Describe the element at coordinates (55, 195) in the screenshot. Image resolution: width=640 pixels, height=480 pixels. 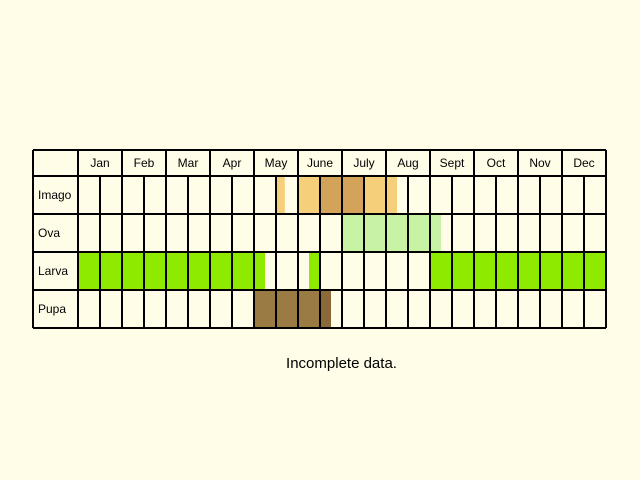
I see `stage-label-imago: Imago` at that location.